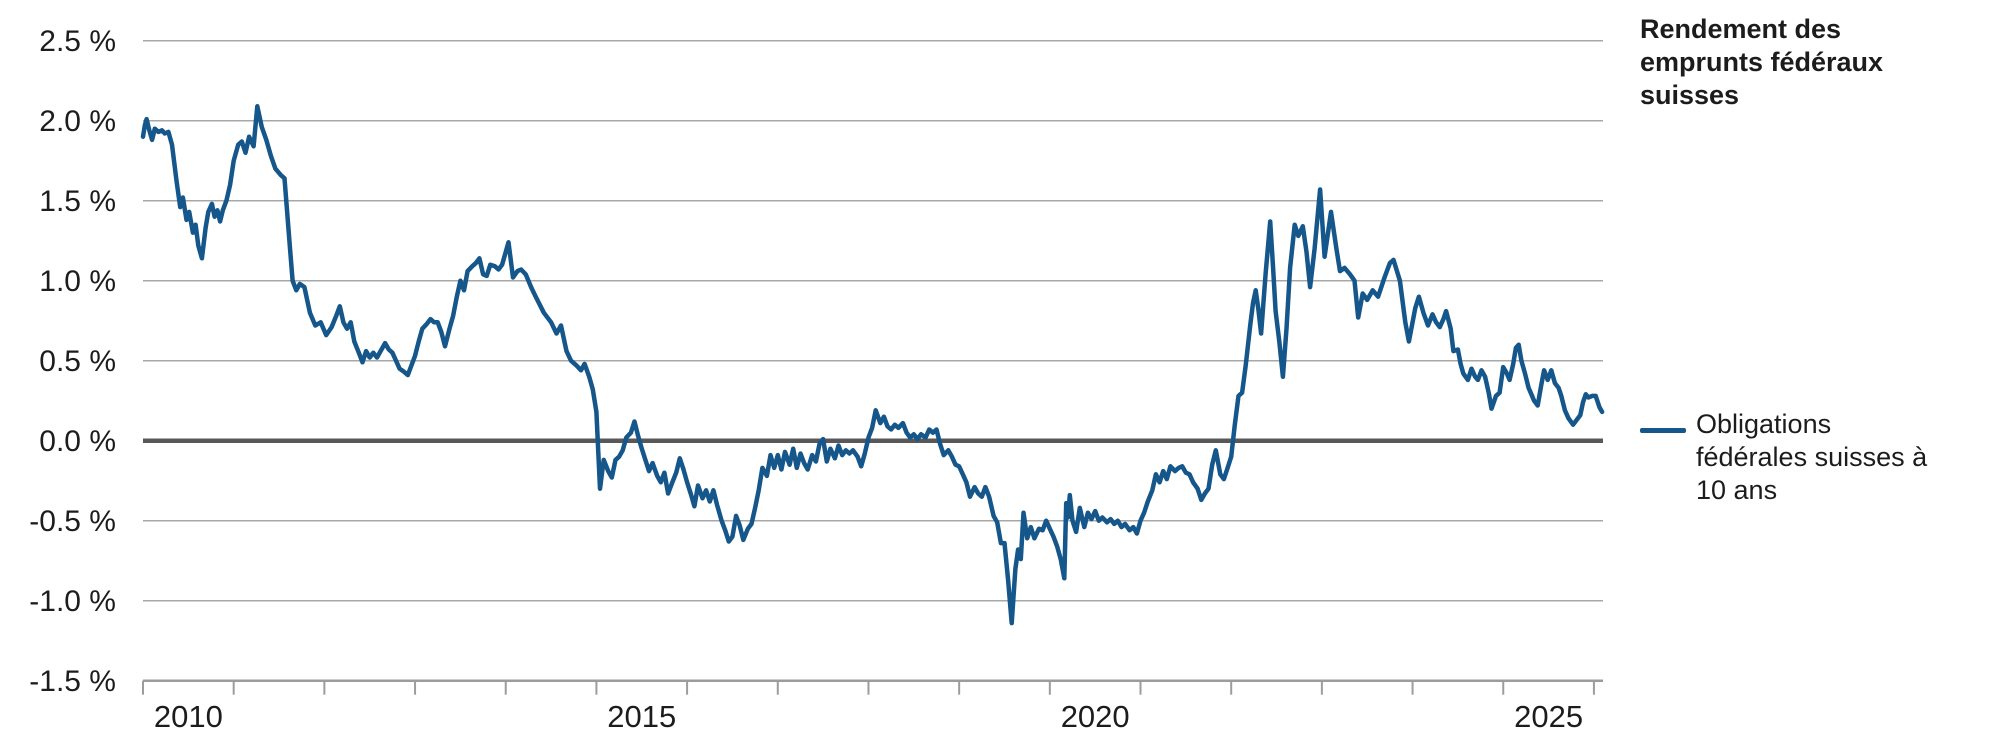 The width and height of the screenshot is (2000, 753). Describe the element at coordinates (72, 521) in the screenshot. I see `y-tick-label: -0.5 %` at that location.